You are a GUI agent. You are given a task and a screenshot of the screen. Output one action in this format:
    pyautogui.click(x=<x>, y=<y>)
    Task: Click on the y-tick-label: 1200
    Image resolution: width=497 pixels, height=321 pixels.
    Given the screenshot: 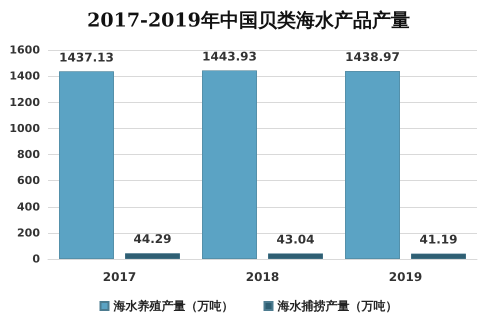 What is the action you would take?
    pyautogui.click(x=24, y=102)
    